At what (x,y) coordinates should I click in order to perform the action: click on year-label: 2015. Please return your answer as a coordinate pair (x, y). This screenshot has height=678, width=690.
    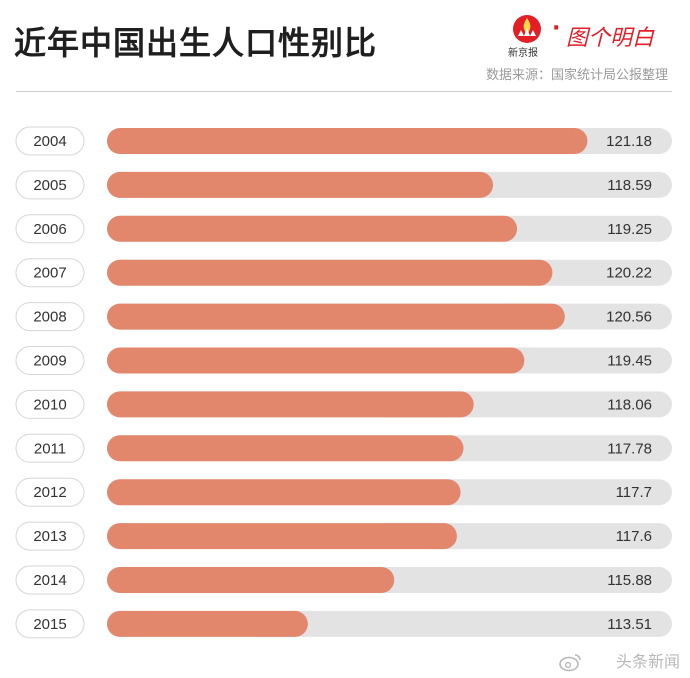
    Looking at the image, I should click on (49, 624).